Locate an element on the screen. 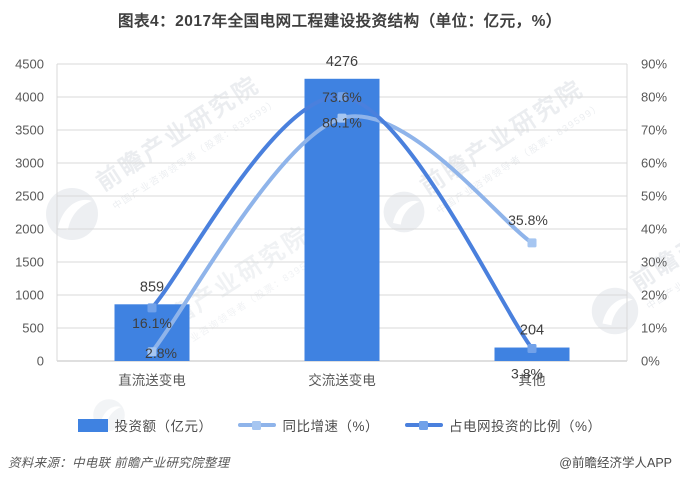 Image resolution: width=680 pixels, height=478 pixels. y2-axis-tick-label: 60% is located at coordinates (654, 163).